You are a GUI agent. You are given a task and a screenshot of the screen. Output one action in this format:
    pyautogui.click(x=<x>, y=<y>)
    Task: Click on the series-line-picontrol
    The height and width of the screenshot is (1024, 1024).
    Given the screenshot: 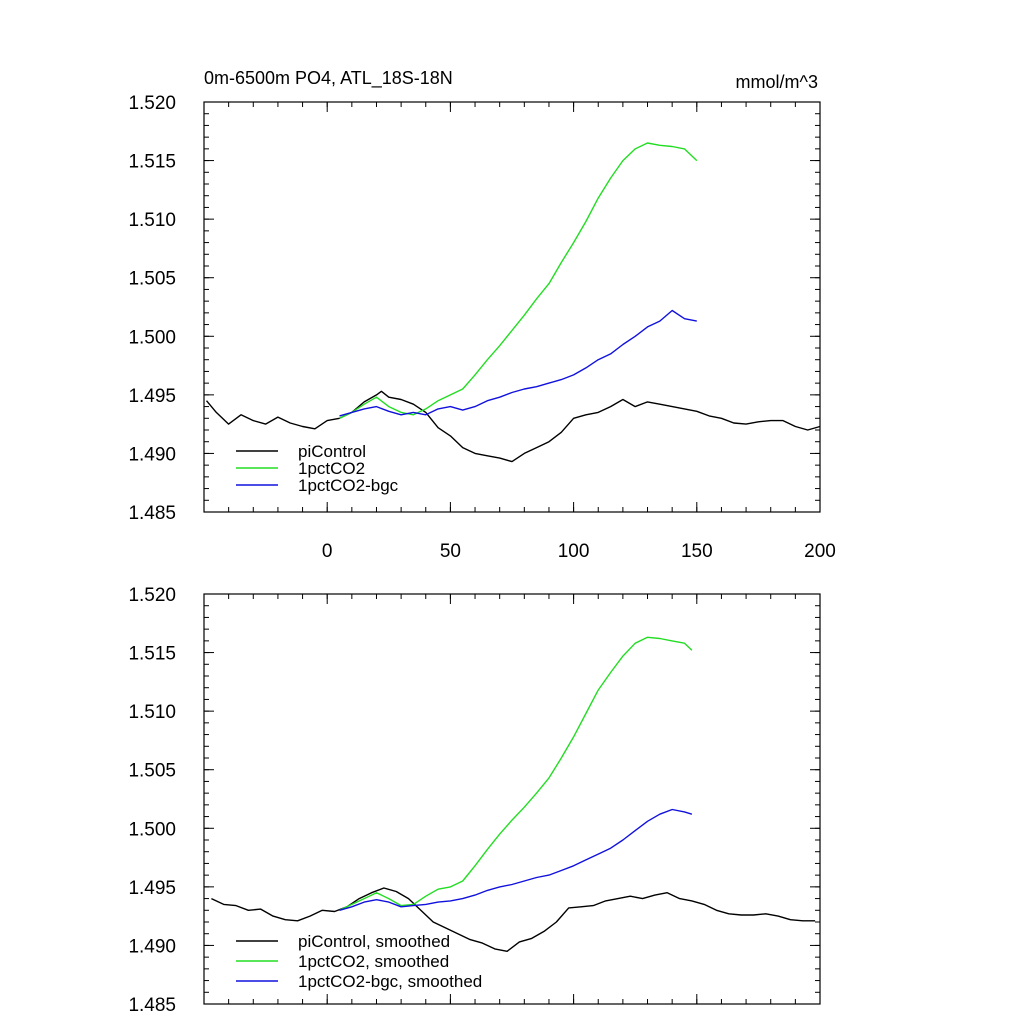 What is the action you would take?
    pyautogui.click(x=513, y=426)
    